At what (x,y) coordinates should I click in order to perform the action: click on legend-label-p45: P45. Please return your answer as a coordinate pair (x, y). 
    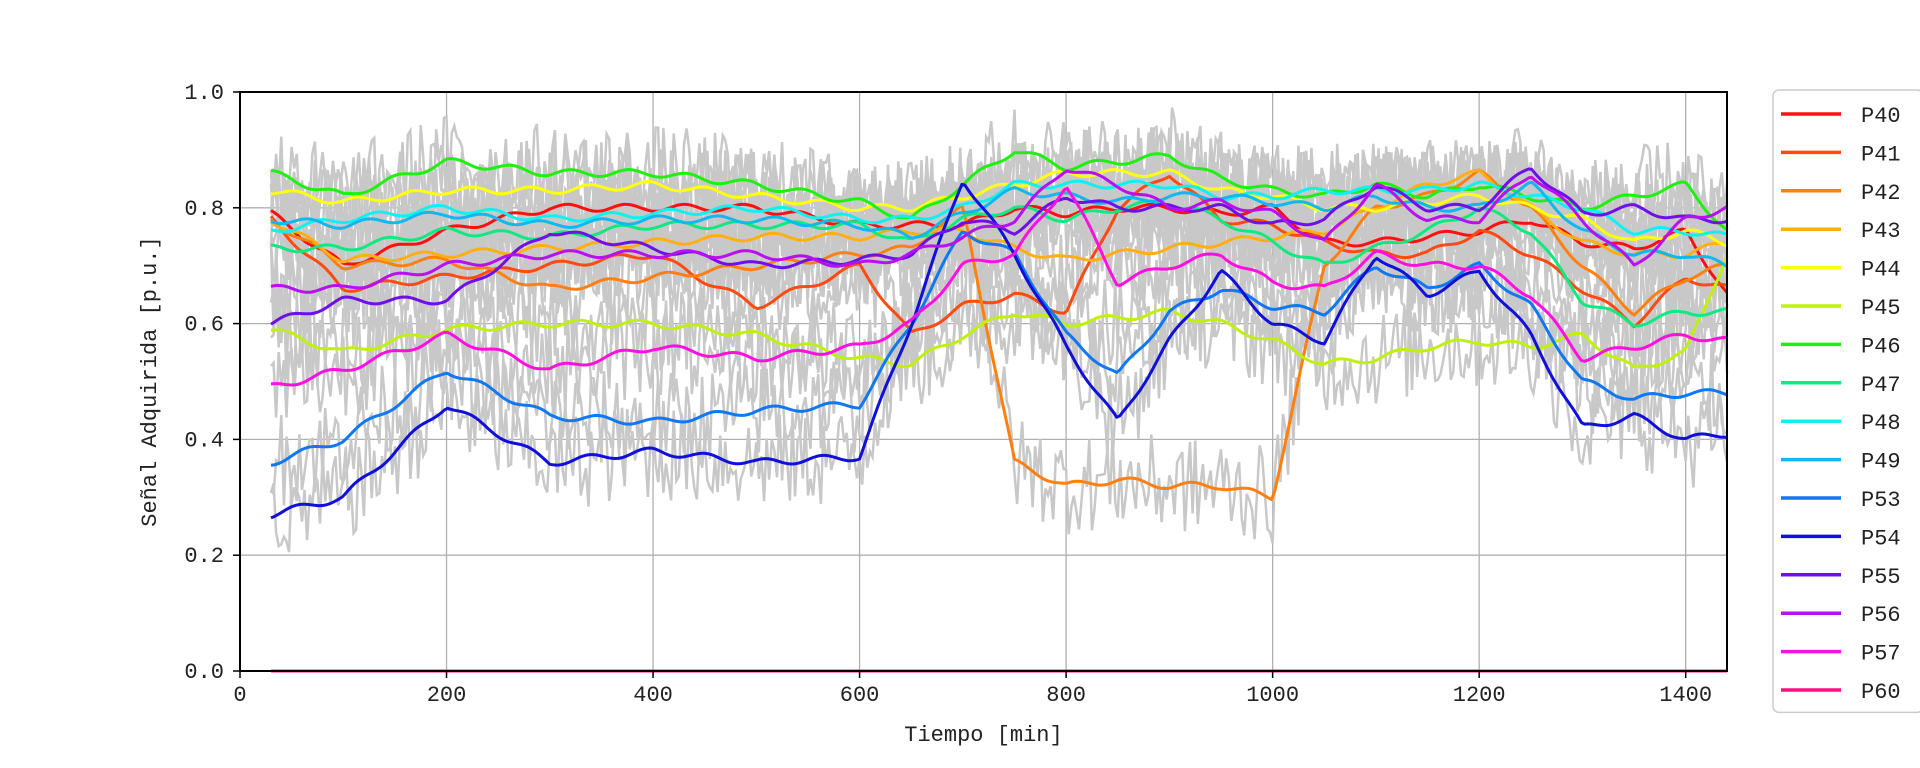
    Looking at the image, I should click on (1881, 308).